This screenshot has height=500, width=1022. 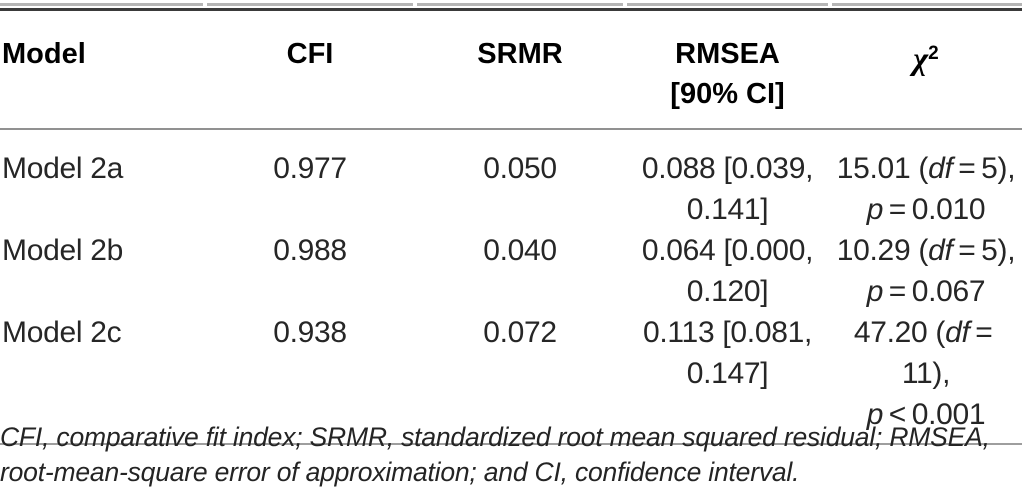 What do you see at coordinates (727, 54) in the screenshot?
I see `rmsea-header-line1: RMSEA` at bounding box center [727, 54].